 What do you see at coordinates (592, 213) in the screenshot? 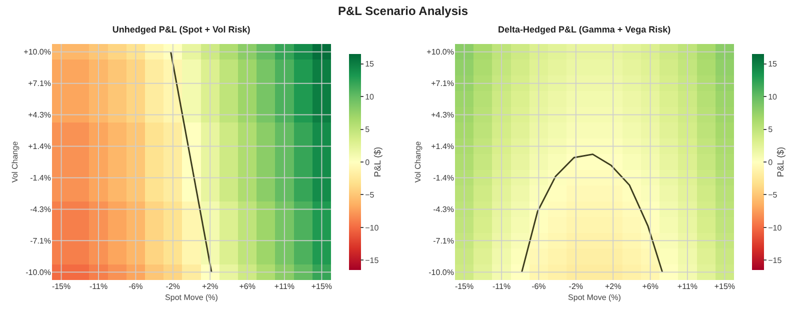
I see `line-series` at bounding box center [592, 213].